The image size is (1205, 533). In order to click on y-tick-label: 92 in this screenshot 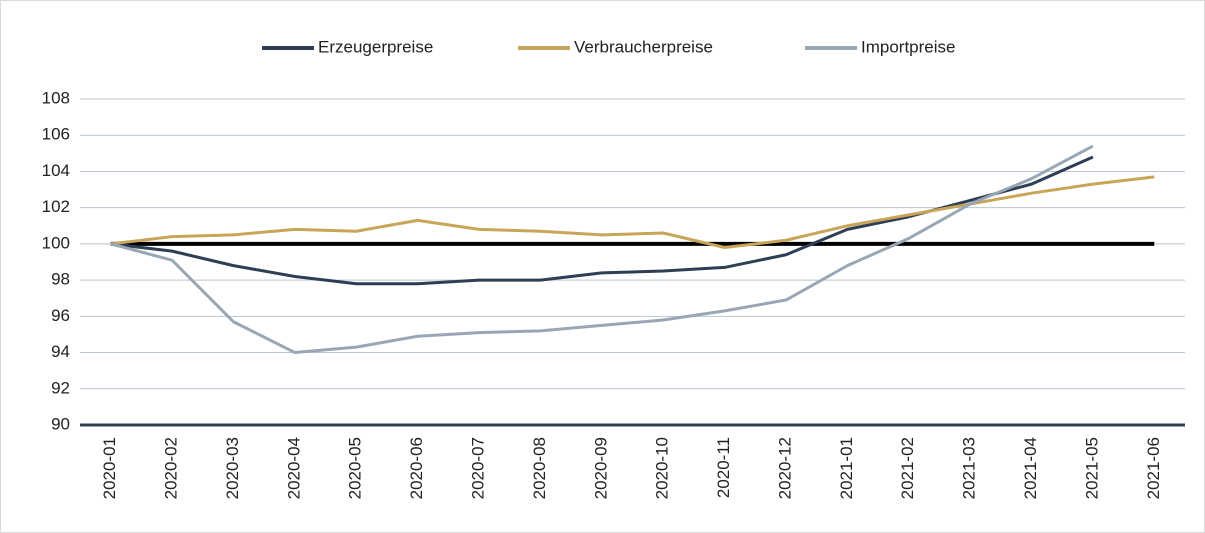, I will do `click(60, 387)`.